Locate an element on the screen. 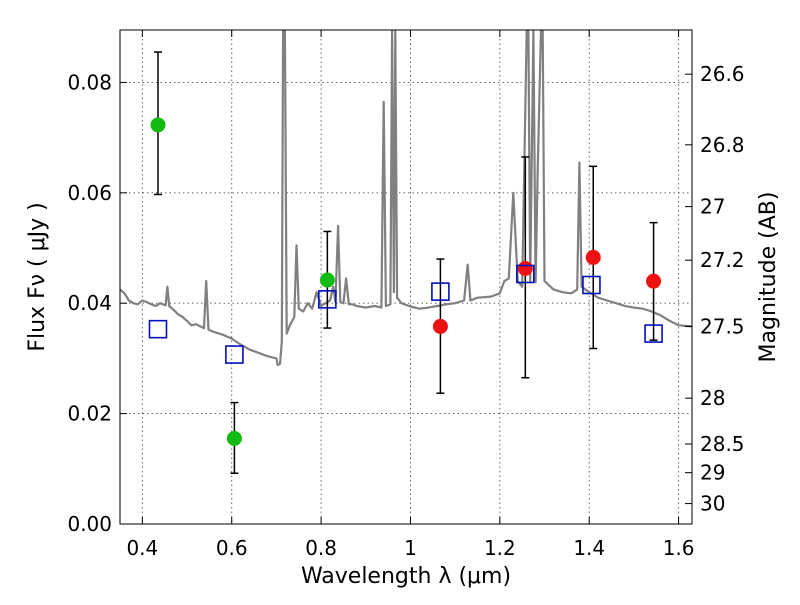 This screenshot has height=605, width=800. y2-tick-label: 27.5 is located at coordinates (722, 326).